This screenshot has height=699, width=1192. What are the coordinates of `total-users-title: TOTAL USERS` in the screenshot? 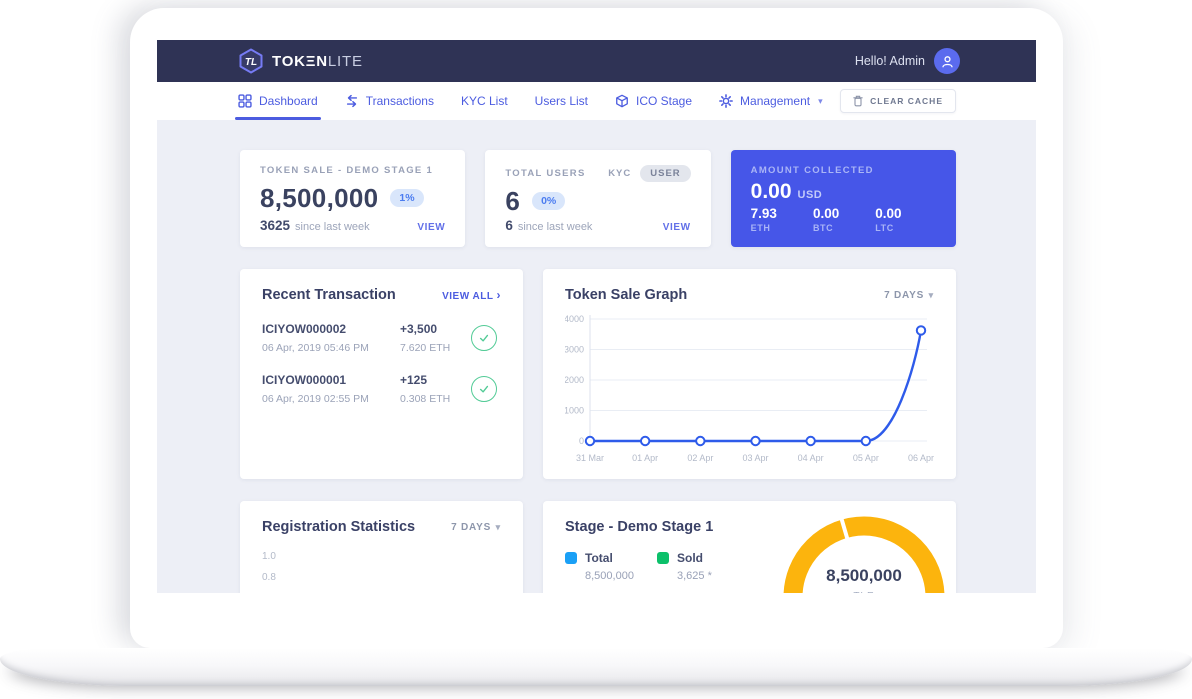 It's located at (545, 173).